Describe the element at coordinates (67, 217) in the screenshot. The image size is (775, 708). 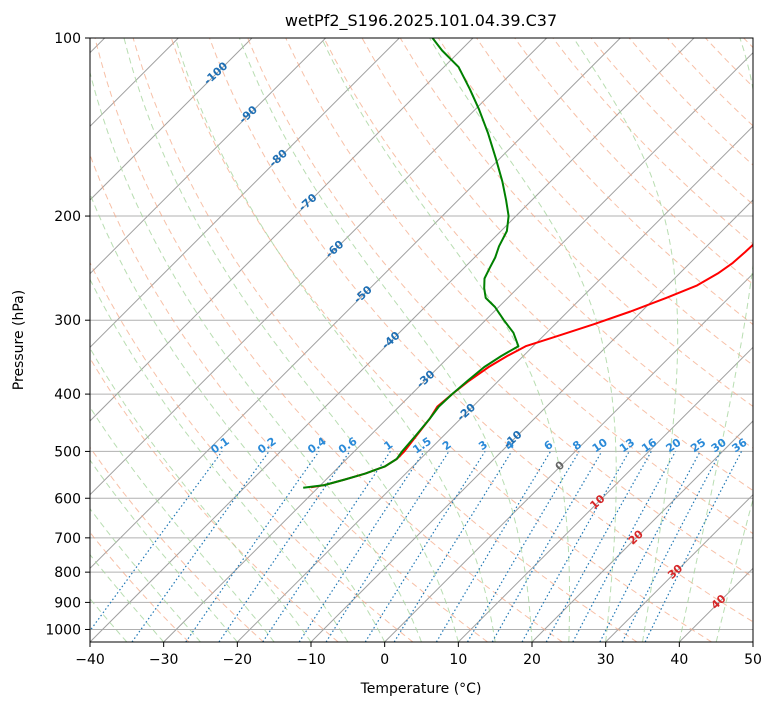
I see `y-tick-label: 200` at that location.